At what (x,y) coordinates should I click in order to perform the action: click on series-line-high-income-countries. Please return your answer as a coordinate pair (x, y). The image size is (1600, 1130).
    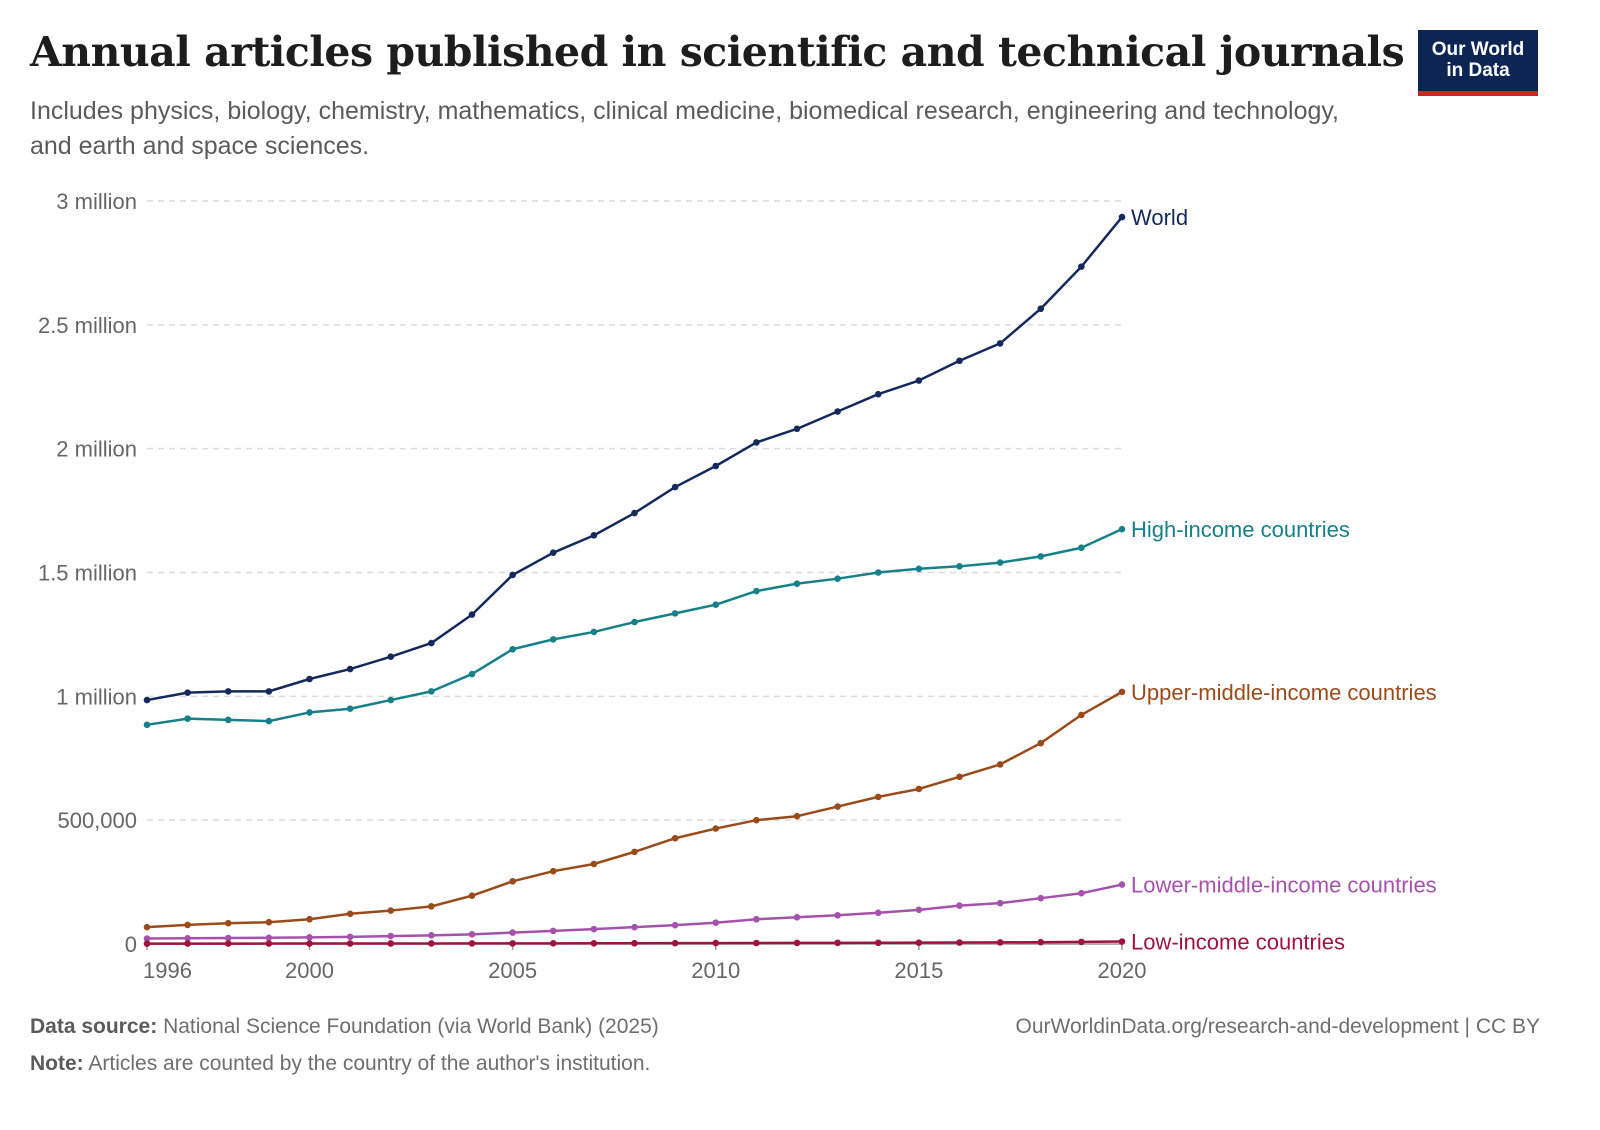
    Looking at the image, I should click on (634, 627).